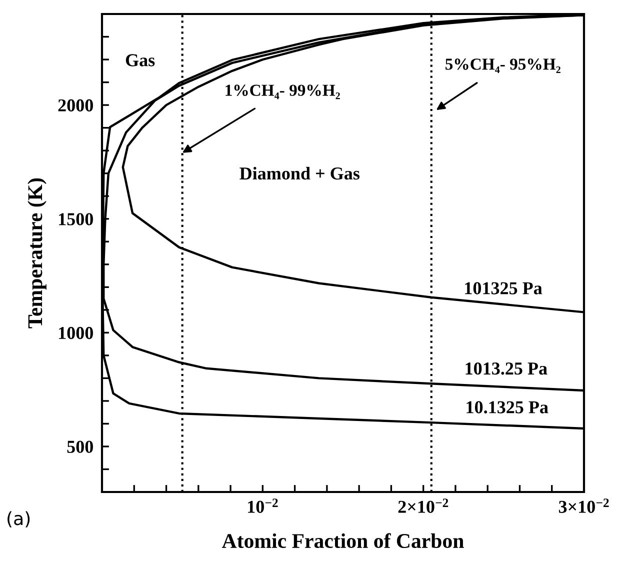 Image resolution: width=617 pixels, height=561 pixels. What do you see at coordinates (507, 368) in the screenshot?
I see `annotation: 1013.25 Pa` at bounding box center [507, 368].